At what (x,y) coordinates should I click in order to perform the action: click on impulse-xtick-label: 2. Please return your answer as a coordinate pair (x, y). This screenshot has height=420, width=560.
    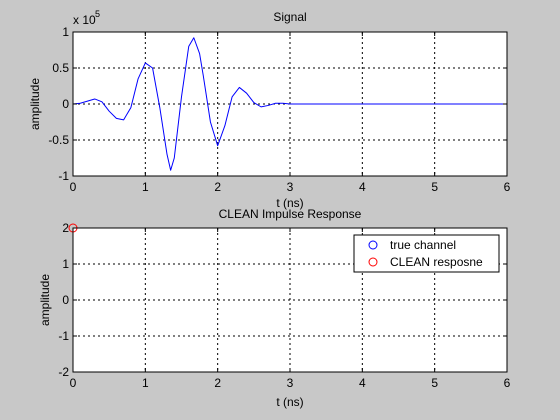
    Looking at the image, I should click on (217, 383).